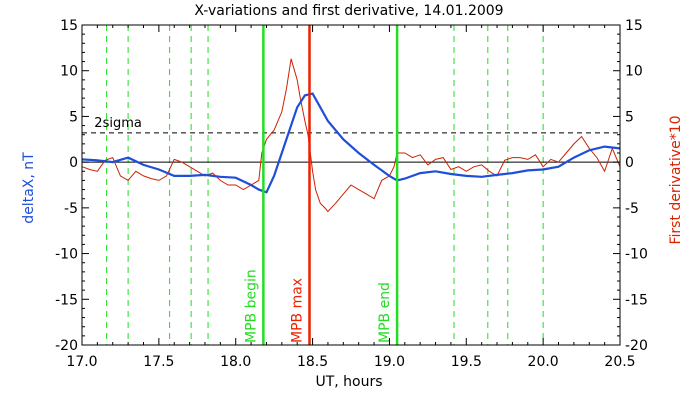 This screenshot has height=400, width=700. What do you see at coordinates (251, 306) in the screenshot?
I see `marker-label: MPB begin` at bounding box center [251, 306].